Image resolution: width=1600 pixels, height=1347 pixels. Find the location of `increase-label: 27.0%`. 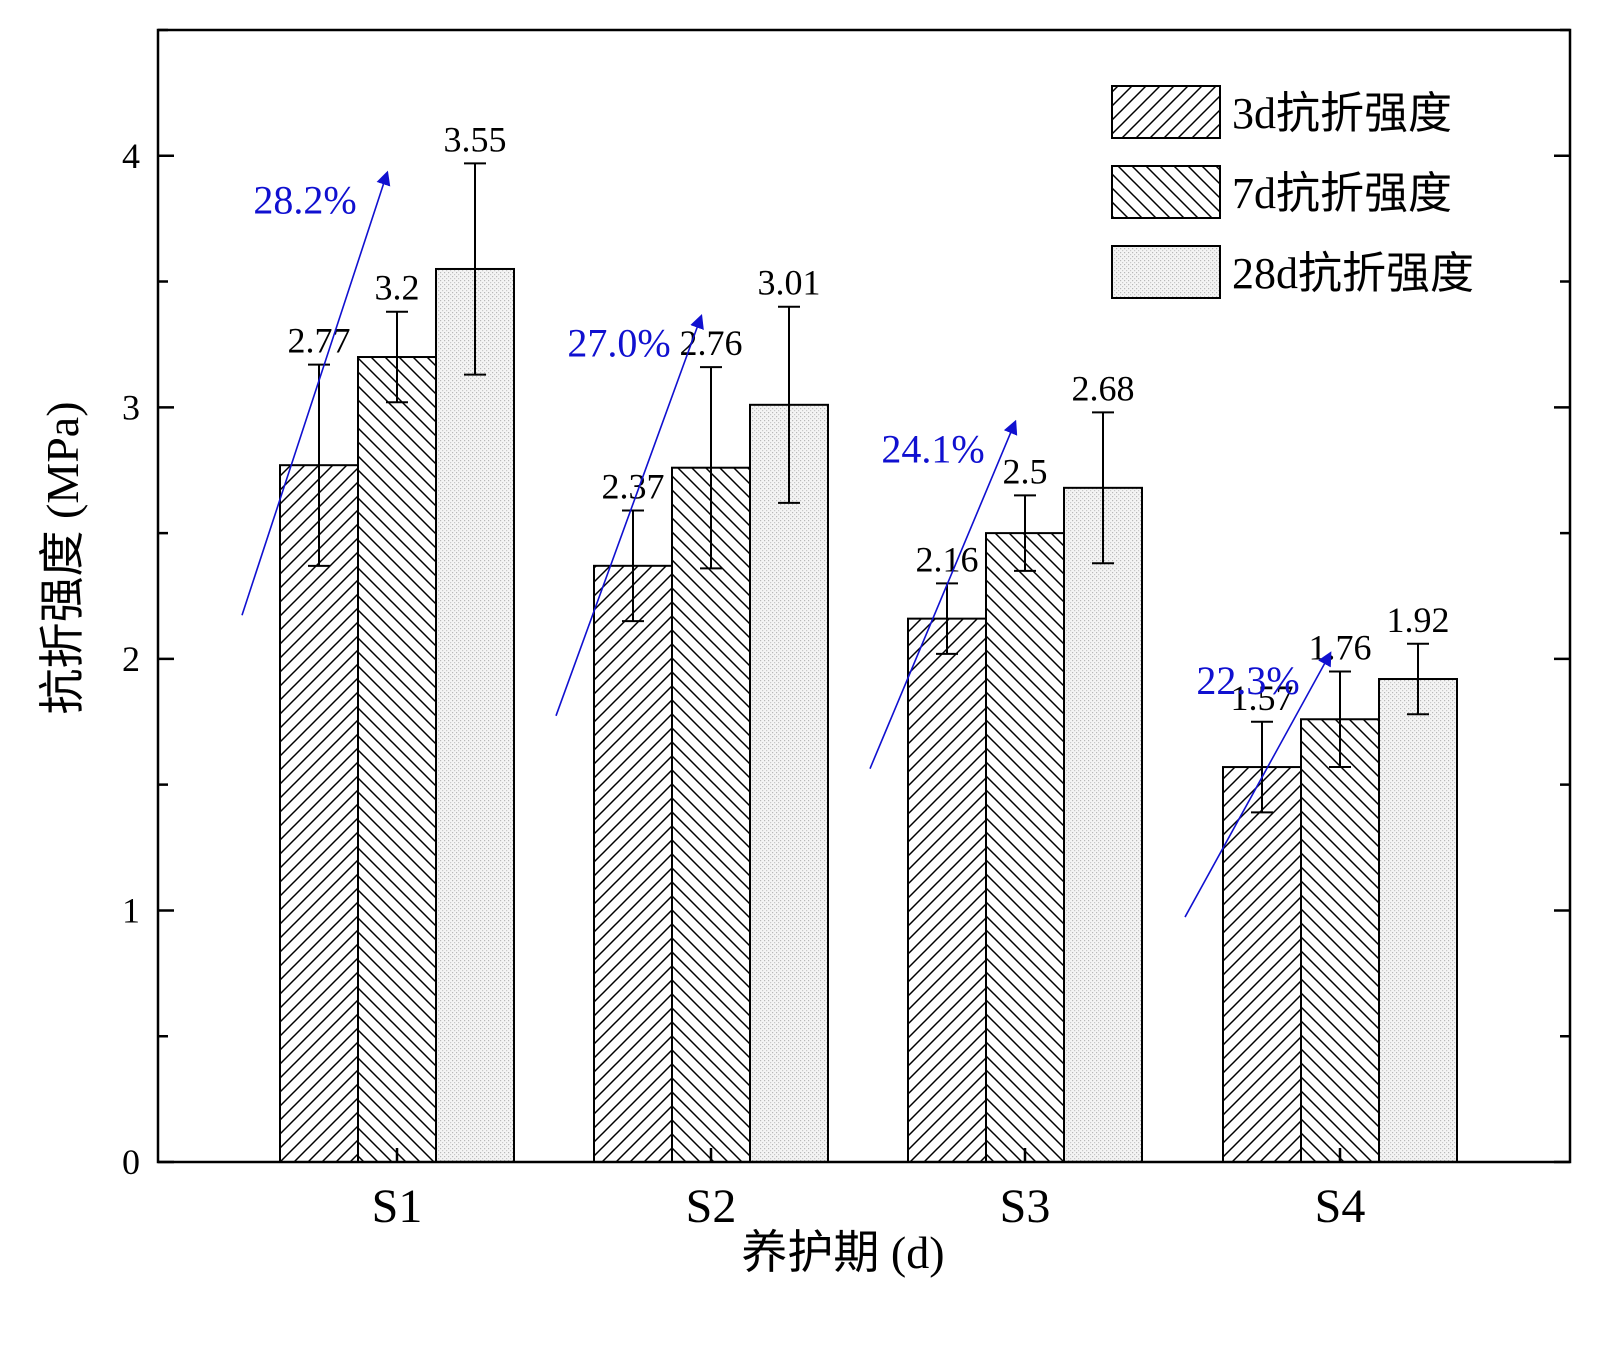

increase-label: 27.0% is located at coordinates (618, 343).